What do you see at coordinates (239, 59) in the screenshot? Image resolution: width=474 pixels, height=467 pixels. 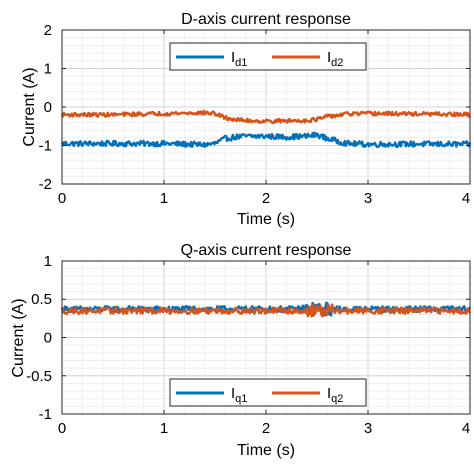 I see `legend-label: Id1` at bounding box center [239, 59].